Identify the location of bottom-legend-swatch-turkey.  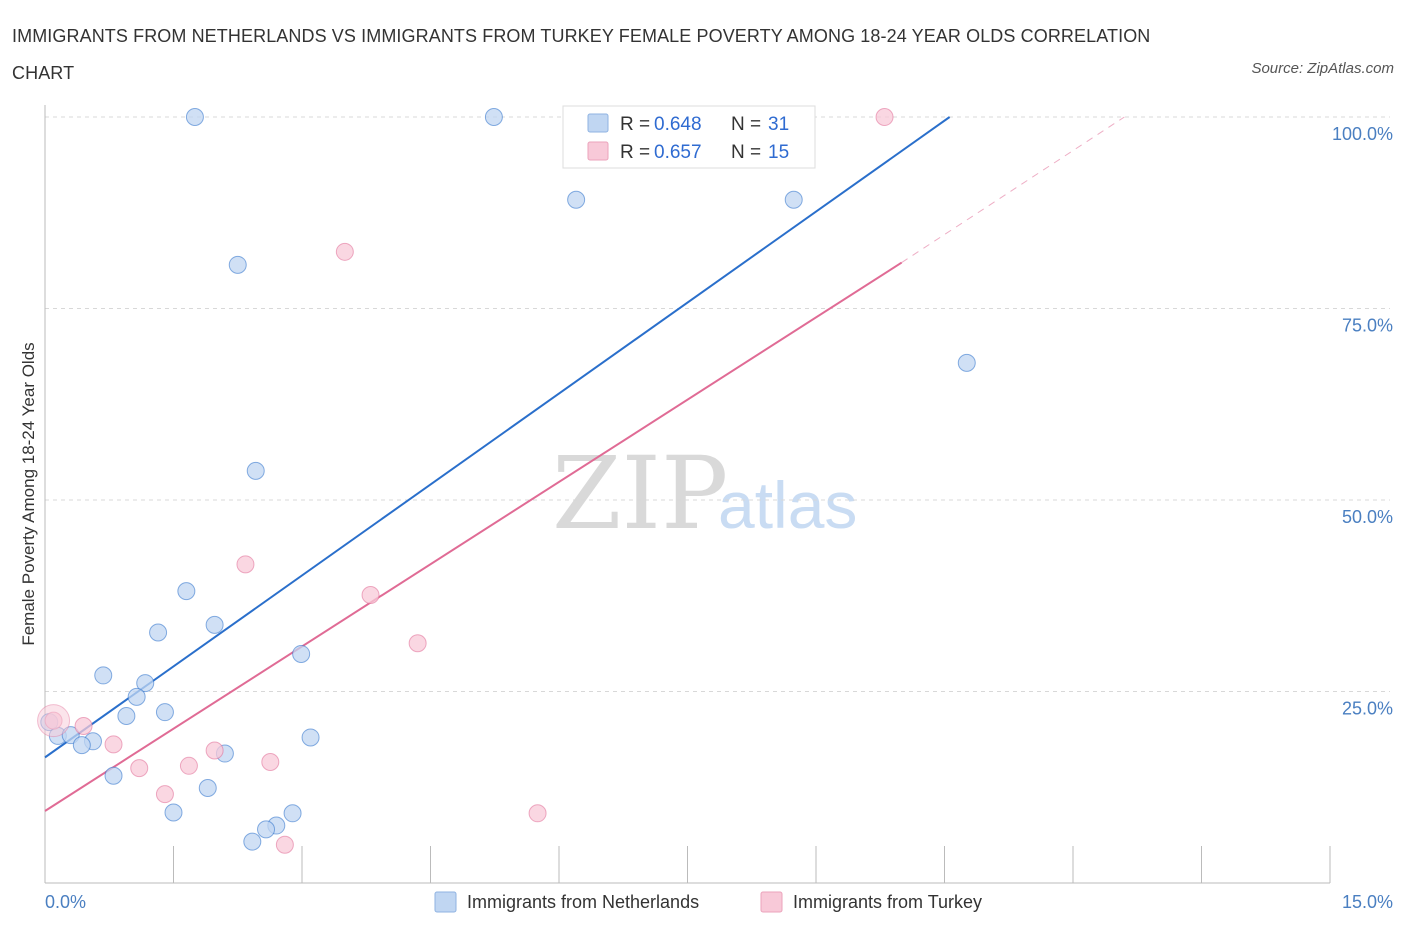
(771, 902).